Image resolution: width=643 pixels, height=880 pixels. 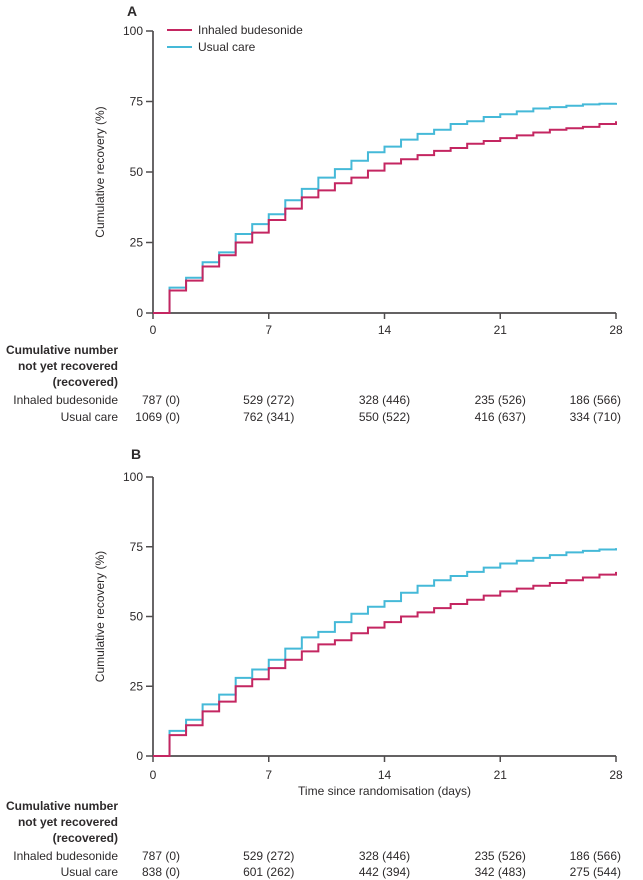 I want to click on panel-a-label: A, so click(x=132, y=11).